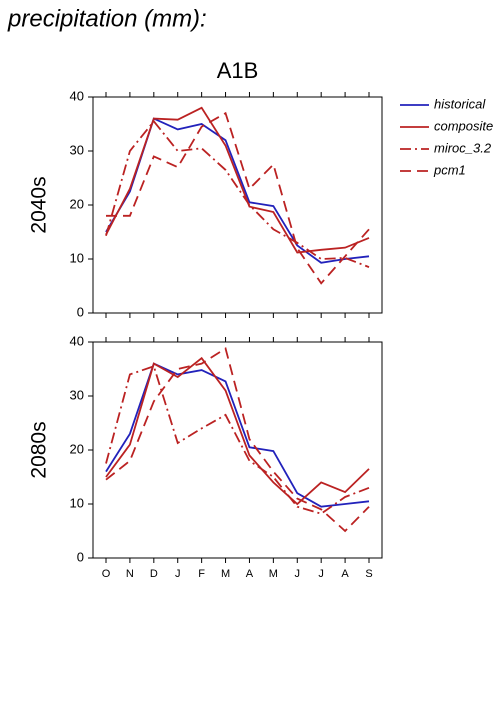 Image resolution: width=501 pixels, height=709 pixels. What do you see at coordinates (201, 574) in the screenshot?
I see `x-tick-label: F` at bounding box center [201, 574].